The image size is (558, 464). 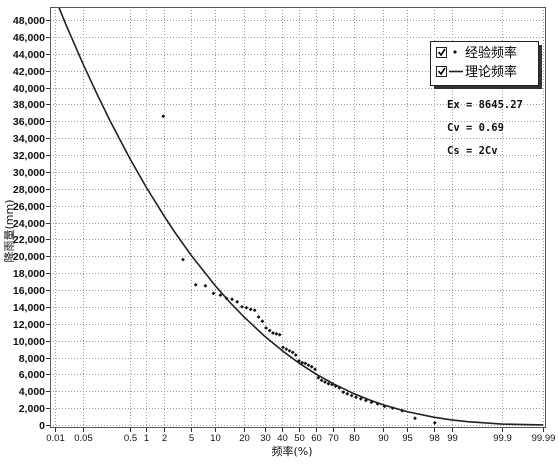 I want to click on legend-box, so click(x=484, y=63).